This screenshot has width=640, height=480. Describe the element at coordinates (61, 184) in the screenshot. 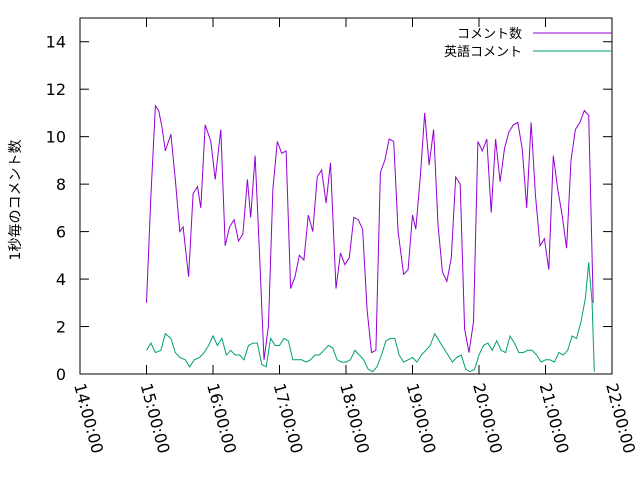

I see `y-tick-label: 8` at that location.